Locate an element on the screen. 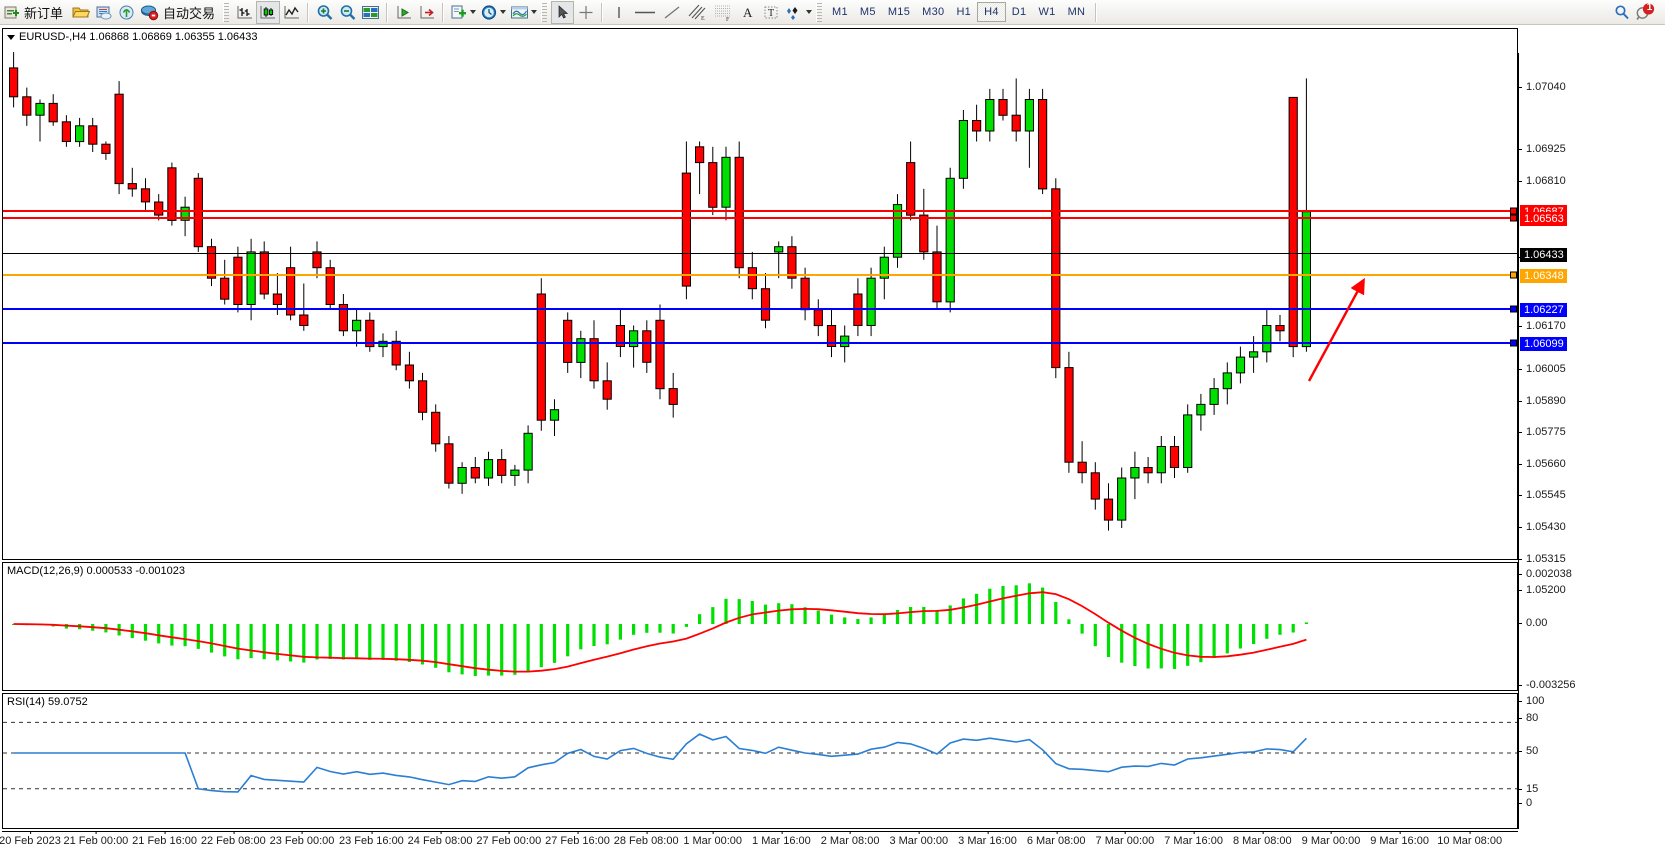 This screenshot has height=851, width=1665. trendline-button is located at coordinates (672, 12).